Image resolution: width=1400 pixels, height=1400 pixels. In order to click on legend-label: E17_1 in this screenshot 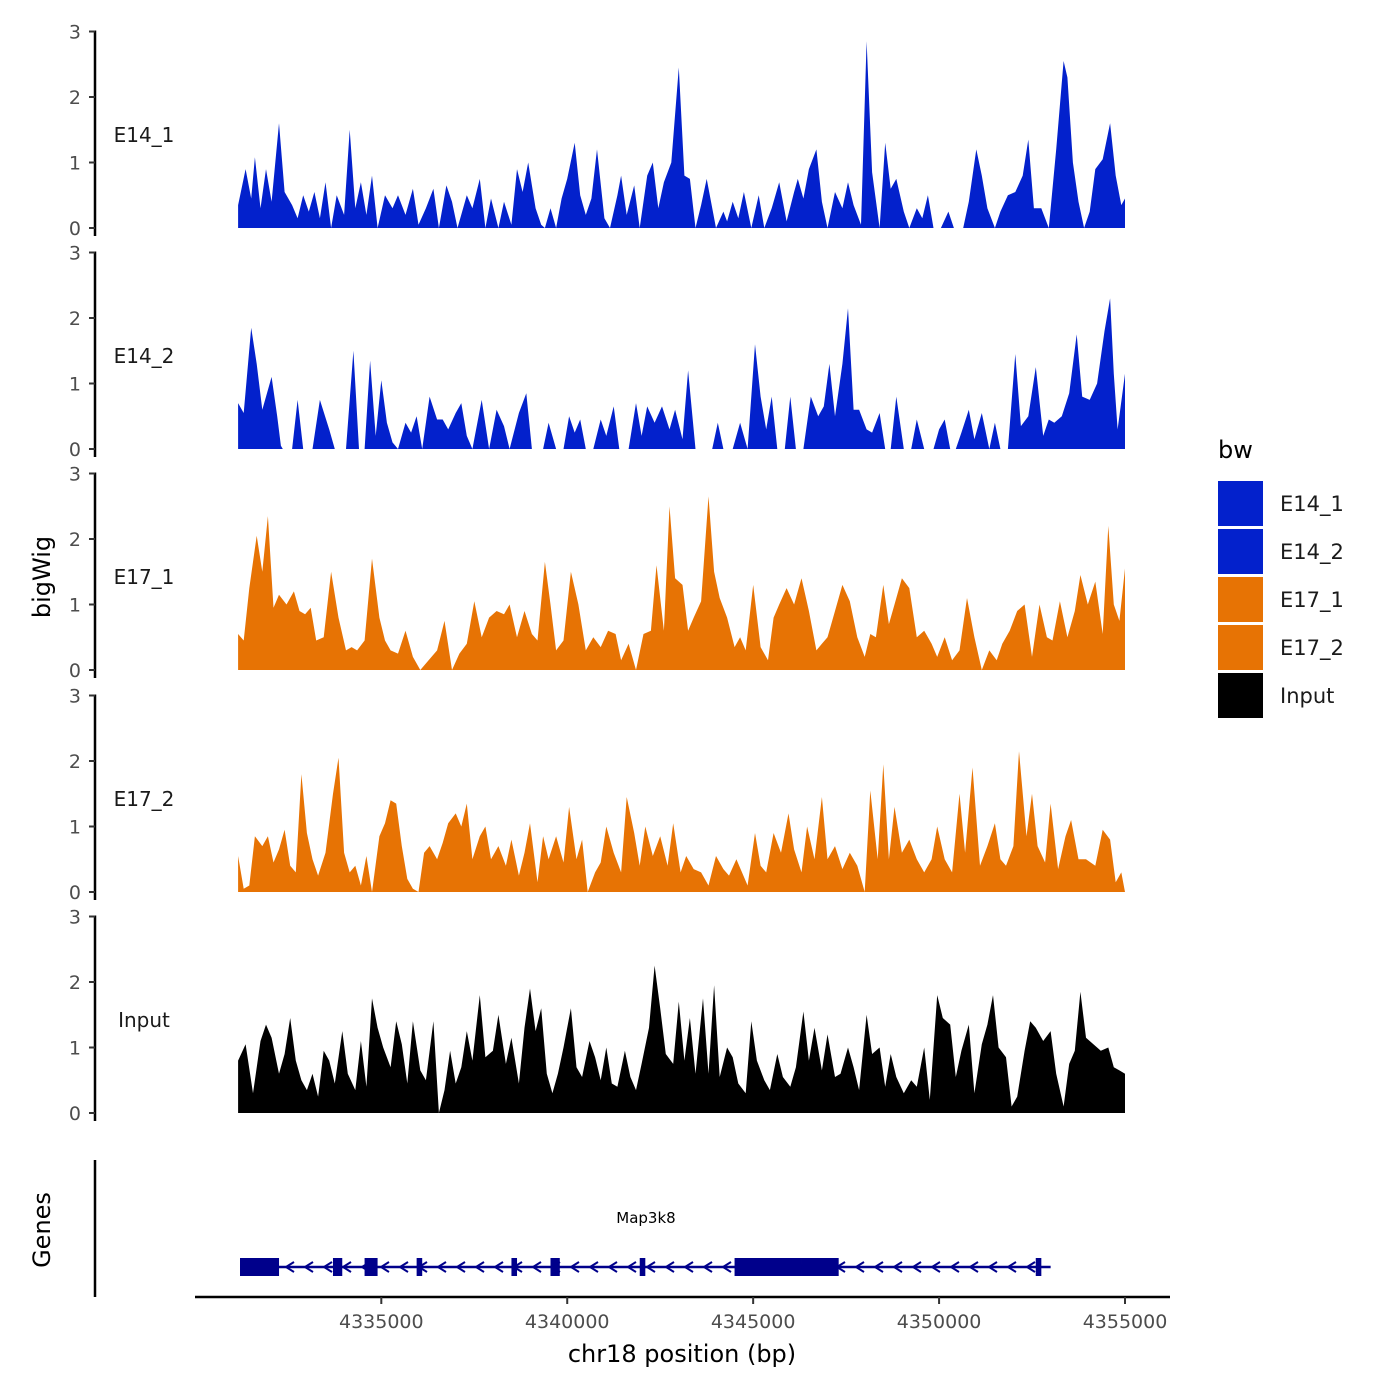, I will do `click(1312, 600)`.